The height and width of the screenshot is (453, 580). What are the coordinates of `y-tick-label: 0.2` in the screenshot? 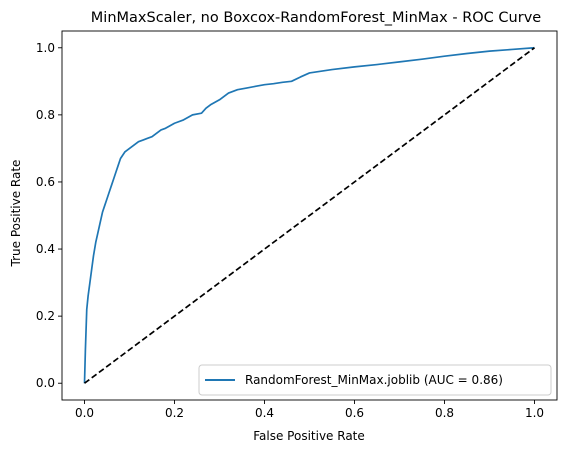 It's located at (45, 316).